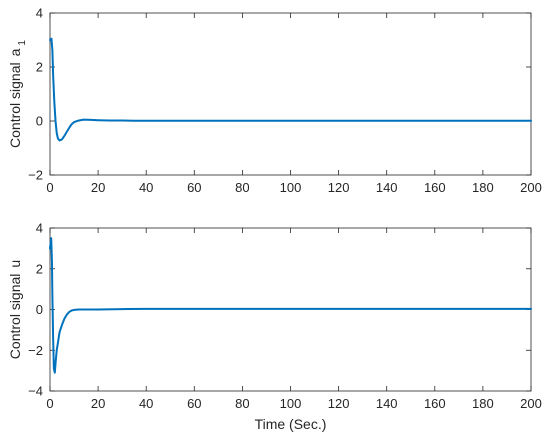 This screenshot has width=550, height=443. I want to click on y-axis-label-symbol: a, so click(15, 52).